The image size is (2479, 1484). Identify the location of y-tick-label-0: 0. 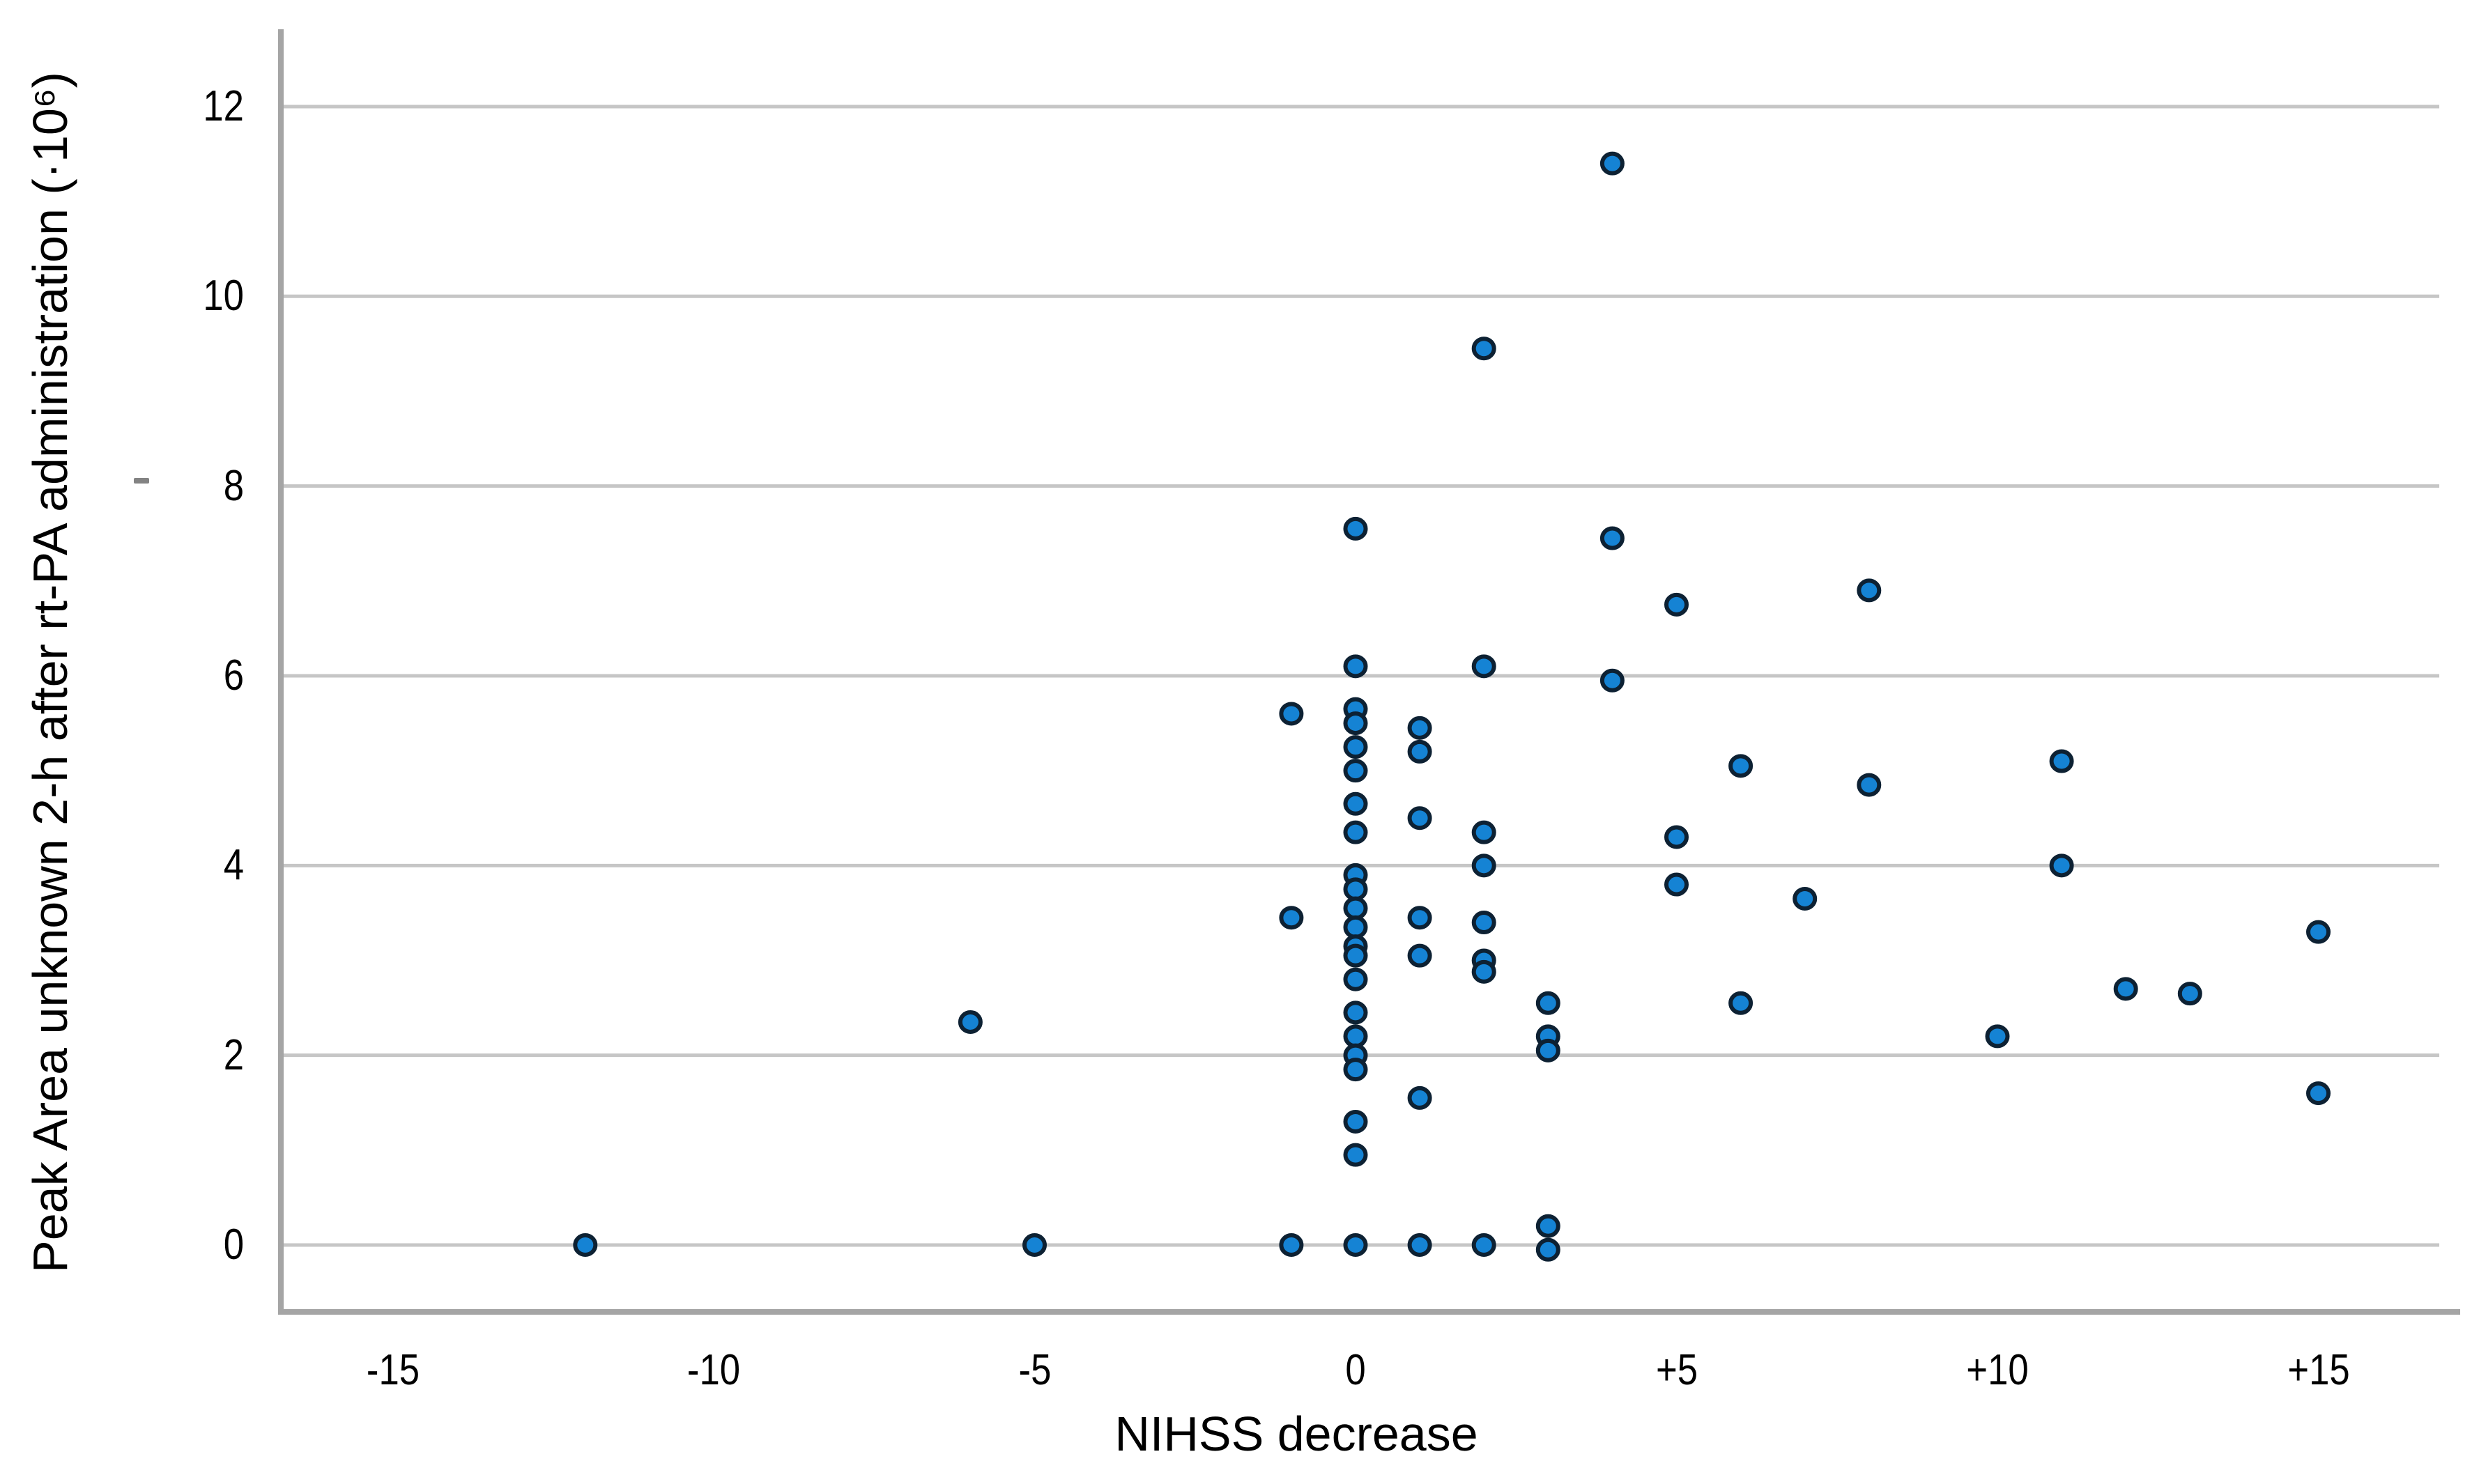
(233, 1245).